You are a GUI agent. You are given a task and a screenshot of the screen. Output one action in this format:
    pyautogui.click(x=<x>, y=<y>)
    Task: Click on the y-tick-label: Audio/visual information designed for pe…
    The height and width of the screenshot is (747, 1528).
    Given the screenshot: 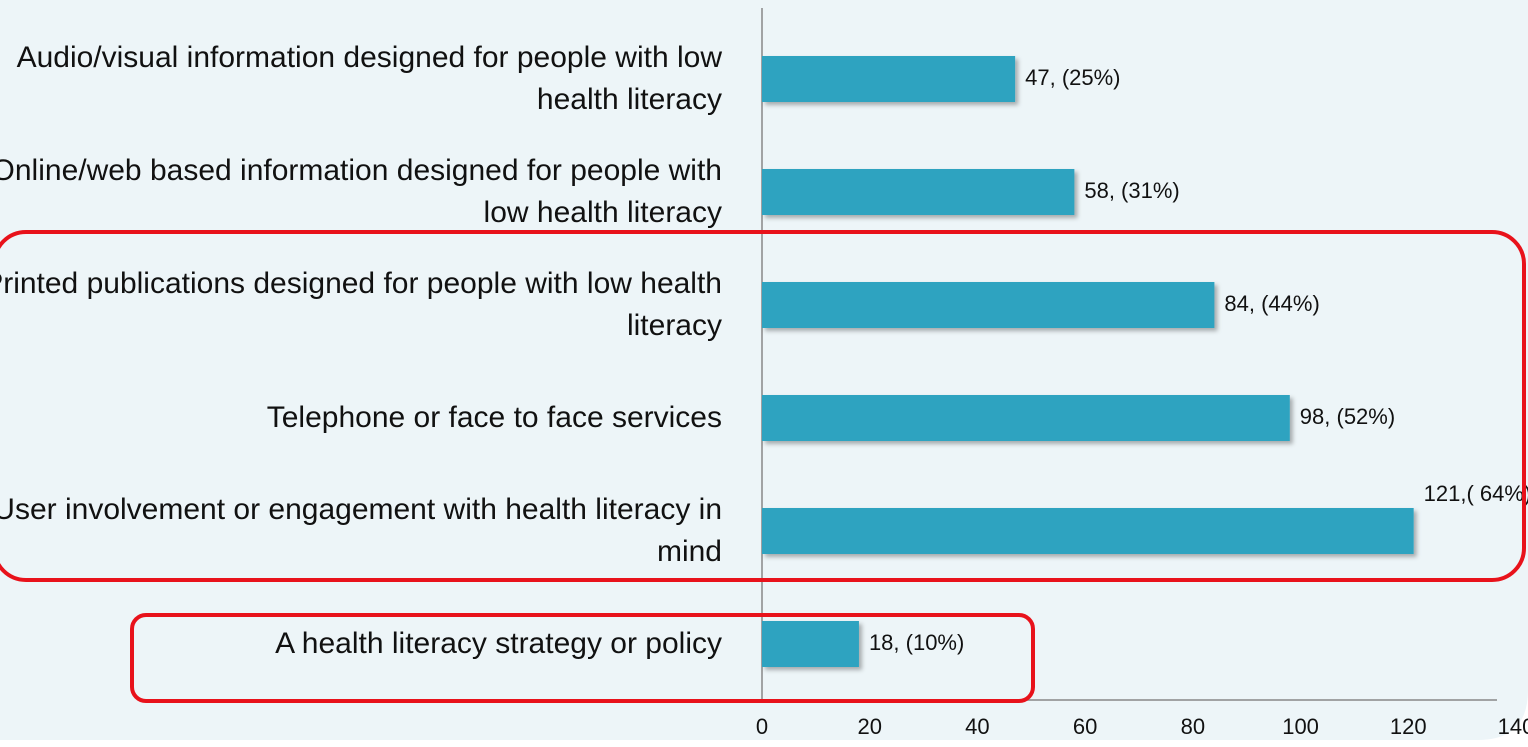 What is the action you would take?
    pyautogui.click(x=369, y=78)
    